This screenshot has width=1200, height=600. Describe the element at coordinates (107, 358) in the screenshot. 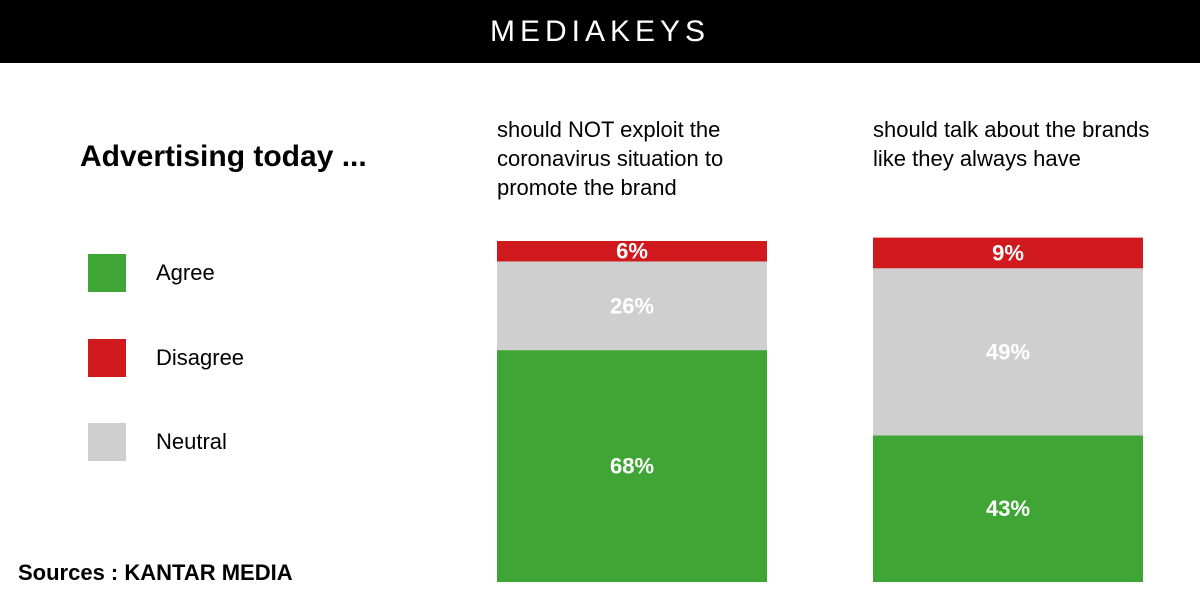

I see `legend-swatch-disagree` at that location.